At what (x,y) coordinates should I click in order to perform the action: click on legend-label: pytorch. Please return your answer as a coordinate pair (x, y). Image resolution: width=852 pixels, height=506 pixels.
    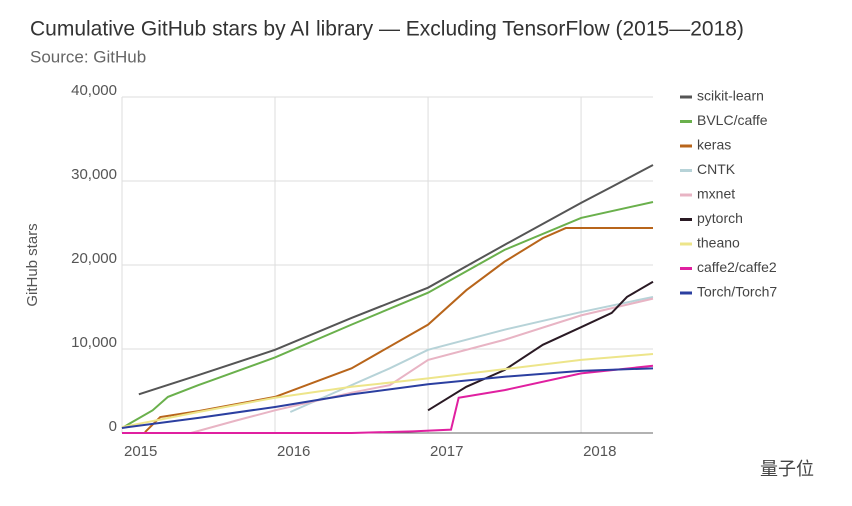
    Looking at the image, I should click on (720, 218).